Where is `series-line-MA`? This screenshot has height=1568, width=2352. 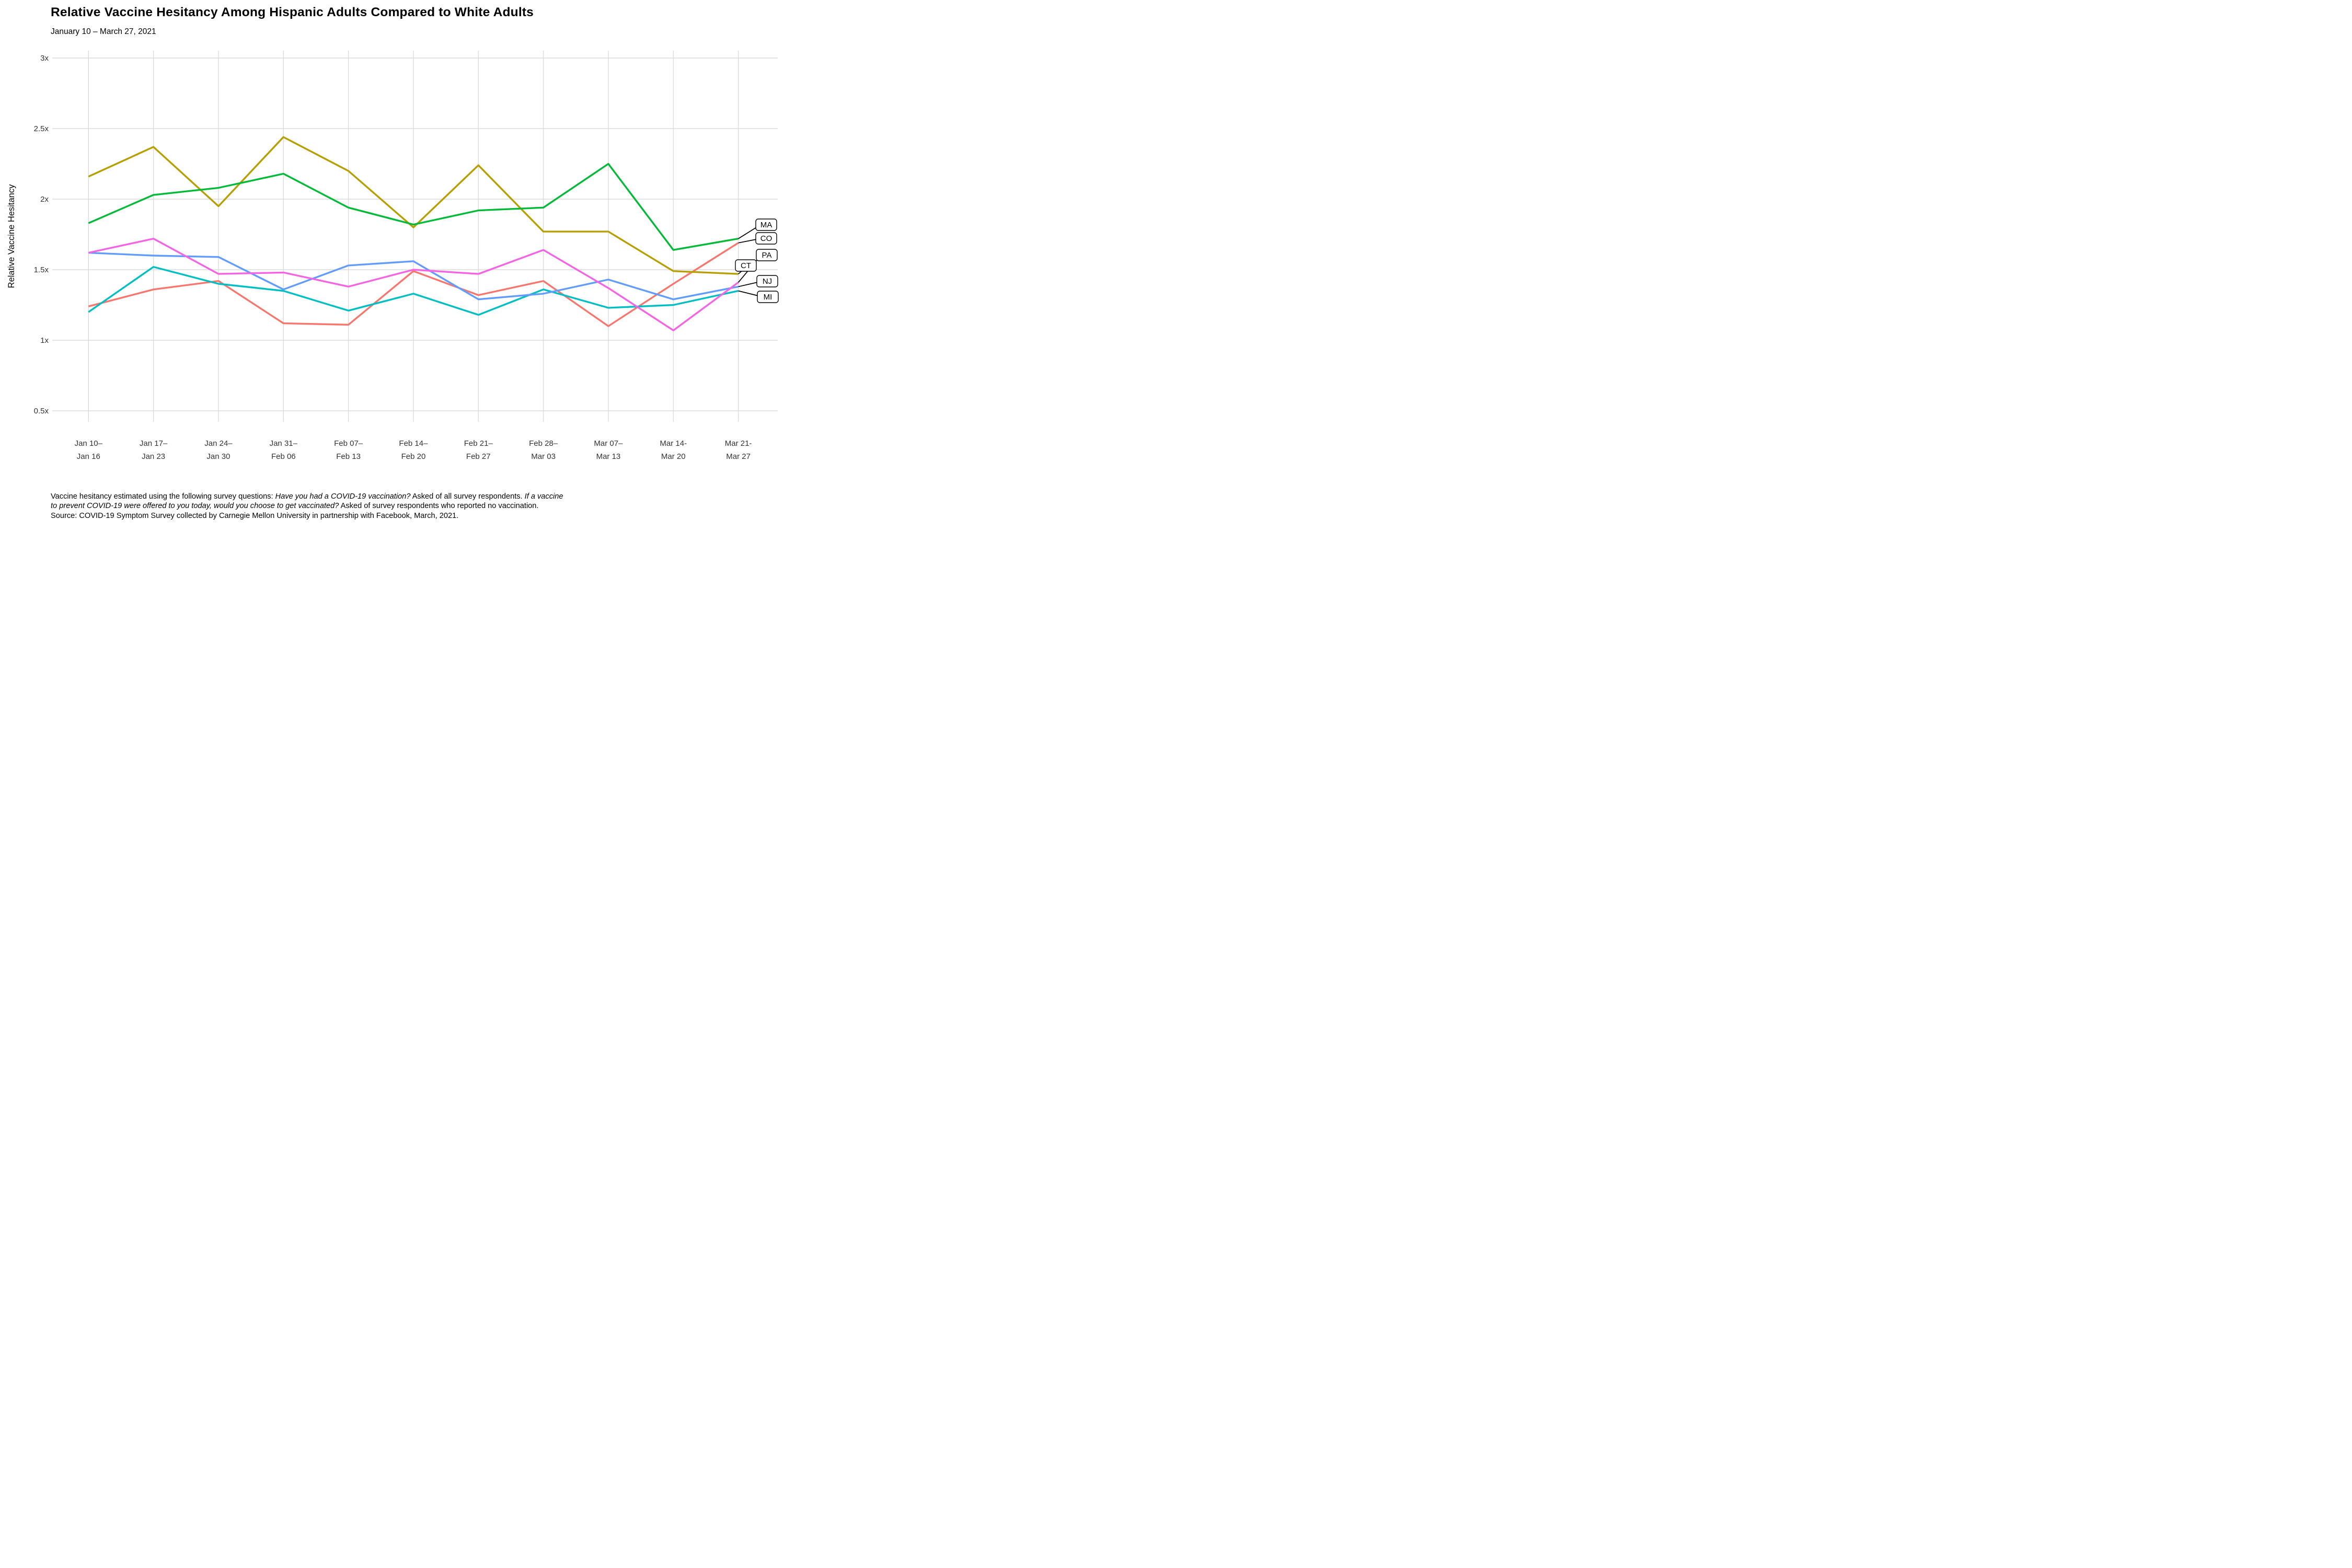
series-line-MA is located at coordinates (413, 207).